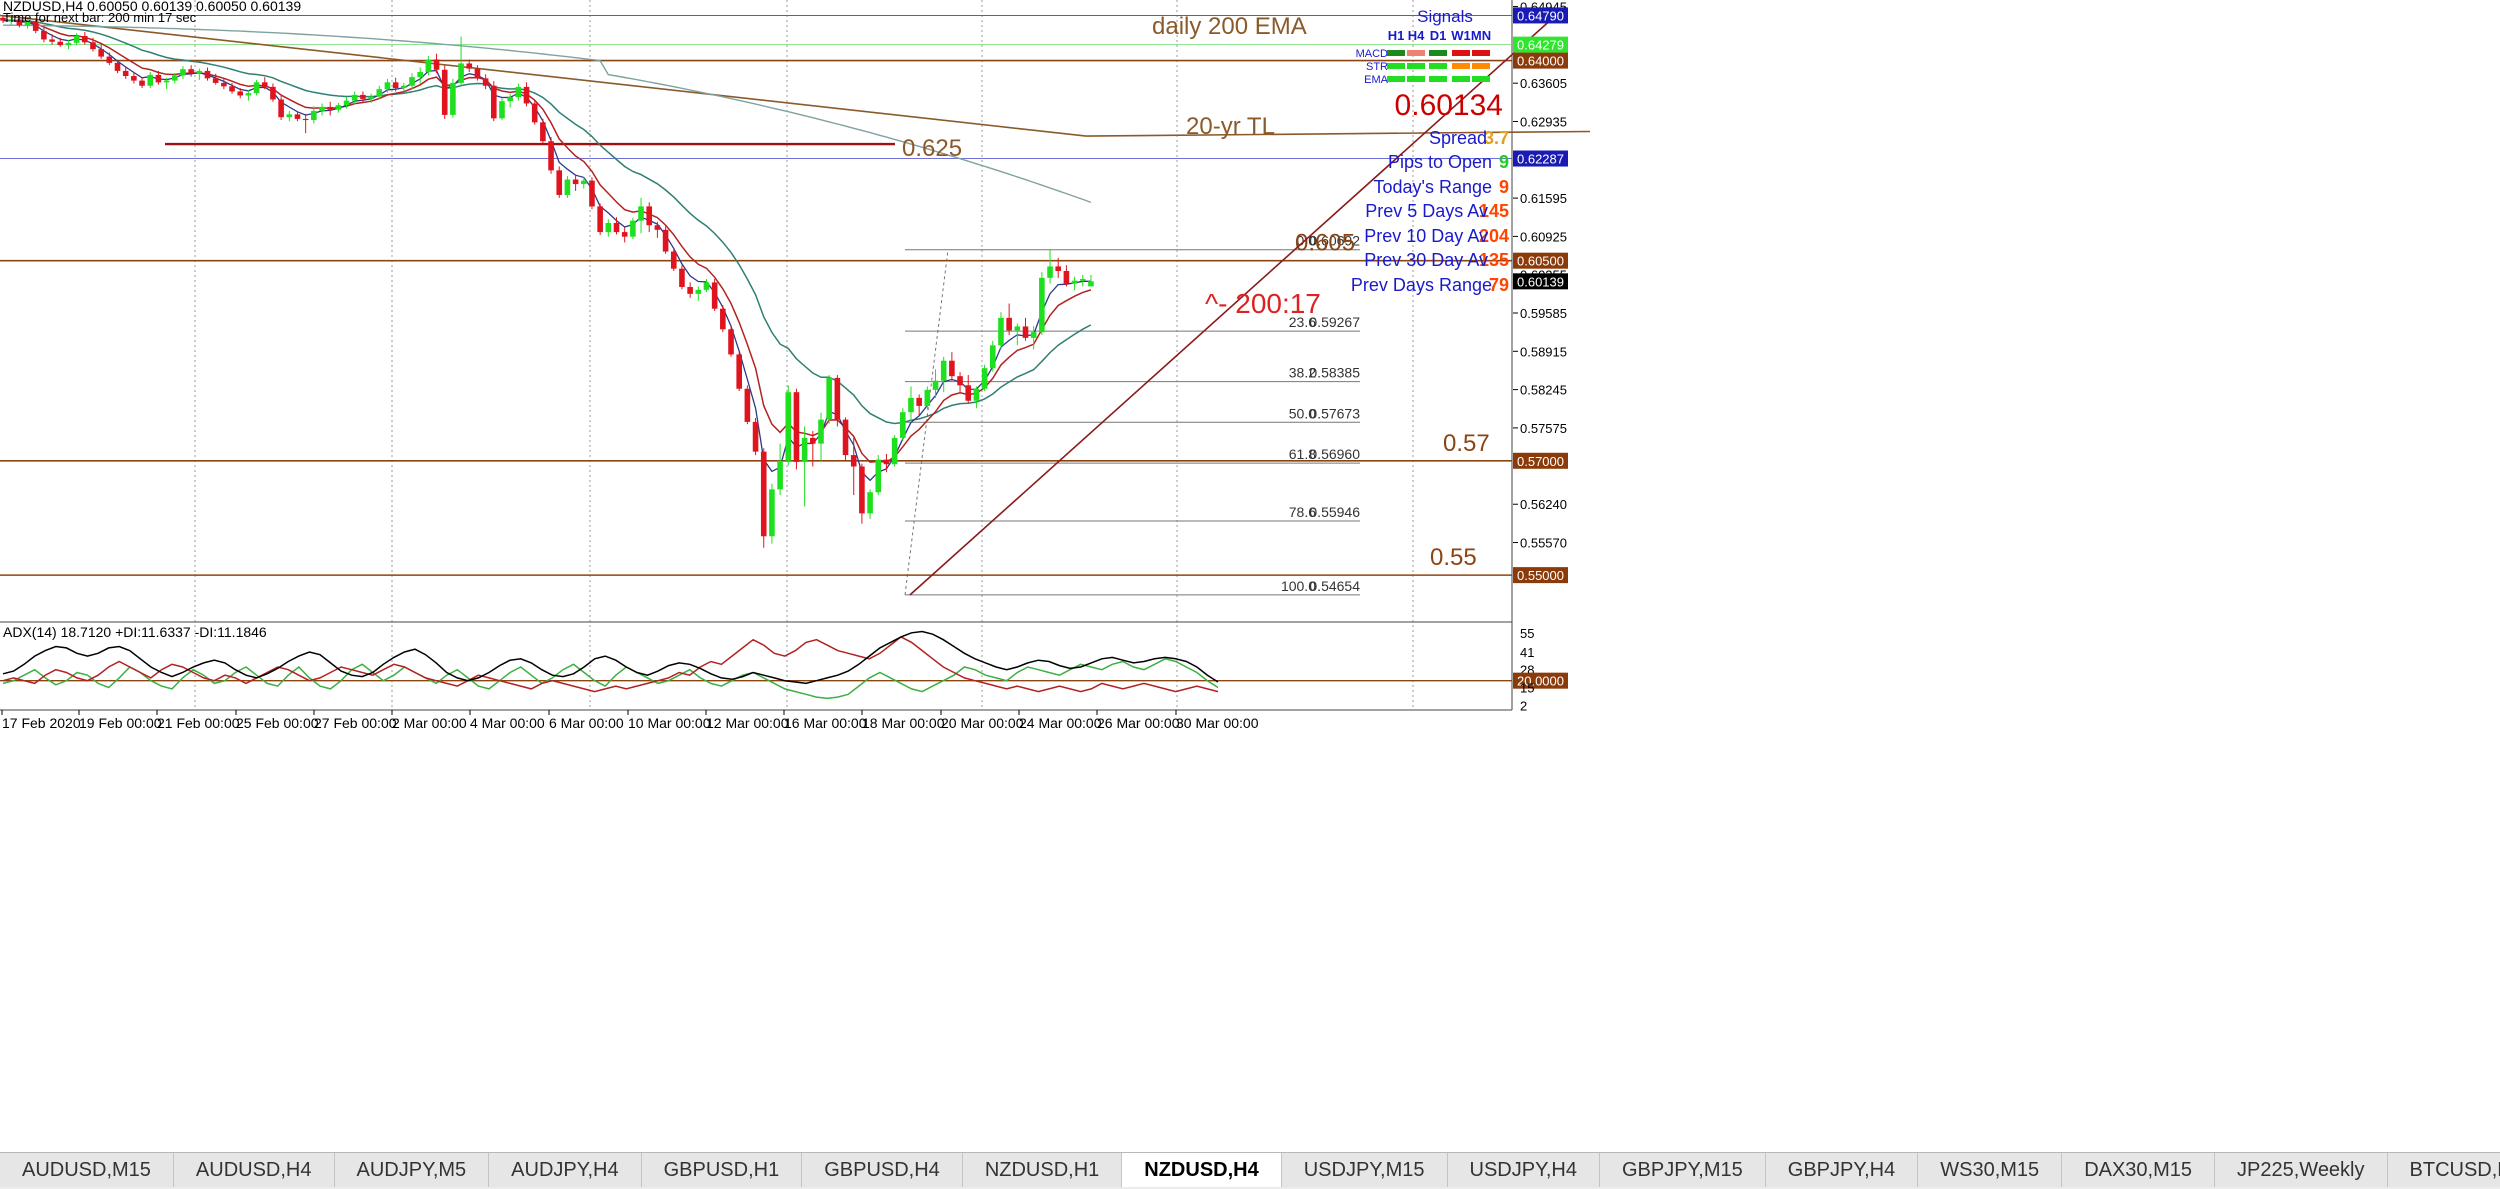 Image resolution: width=2500 pixels, height=1189 pixels. I want to click on chart-tab: DAX30,M15, so click(2139, 1170).